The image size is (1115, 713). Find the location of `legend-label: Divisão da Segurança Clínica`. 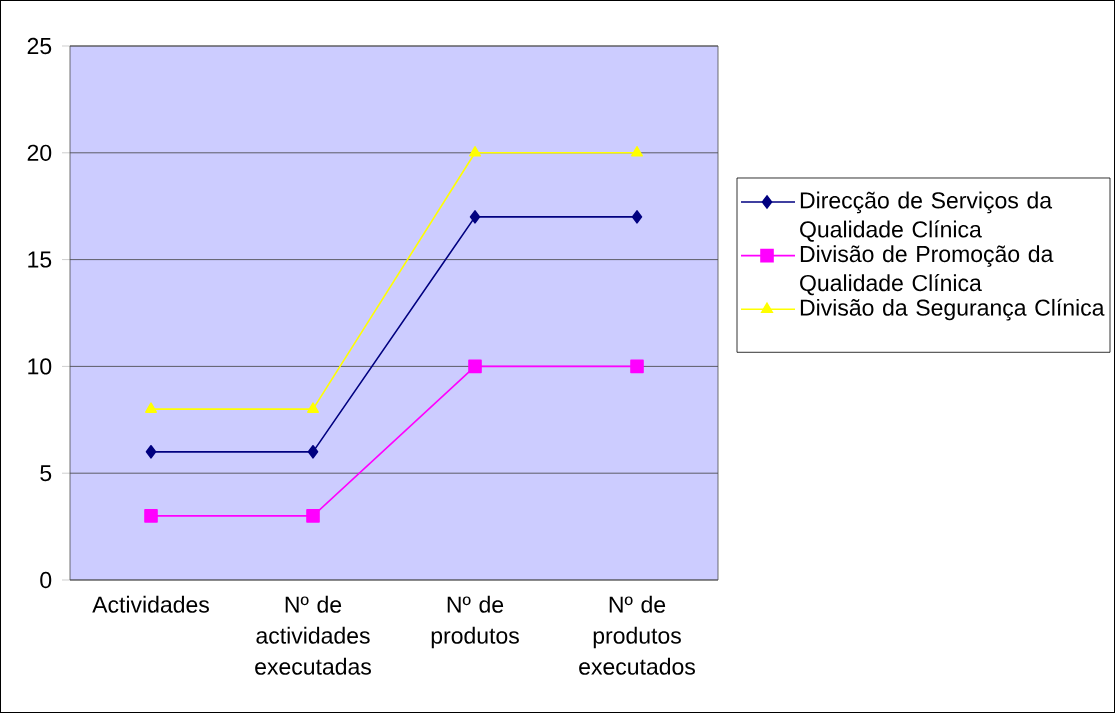

legend-label: Divisão da Segurança Clínica is located at coordinates (952, 309).